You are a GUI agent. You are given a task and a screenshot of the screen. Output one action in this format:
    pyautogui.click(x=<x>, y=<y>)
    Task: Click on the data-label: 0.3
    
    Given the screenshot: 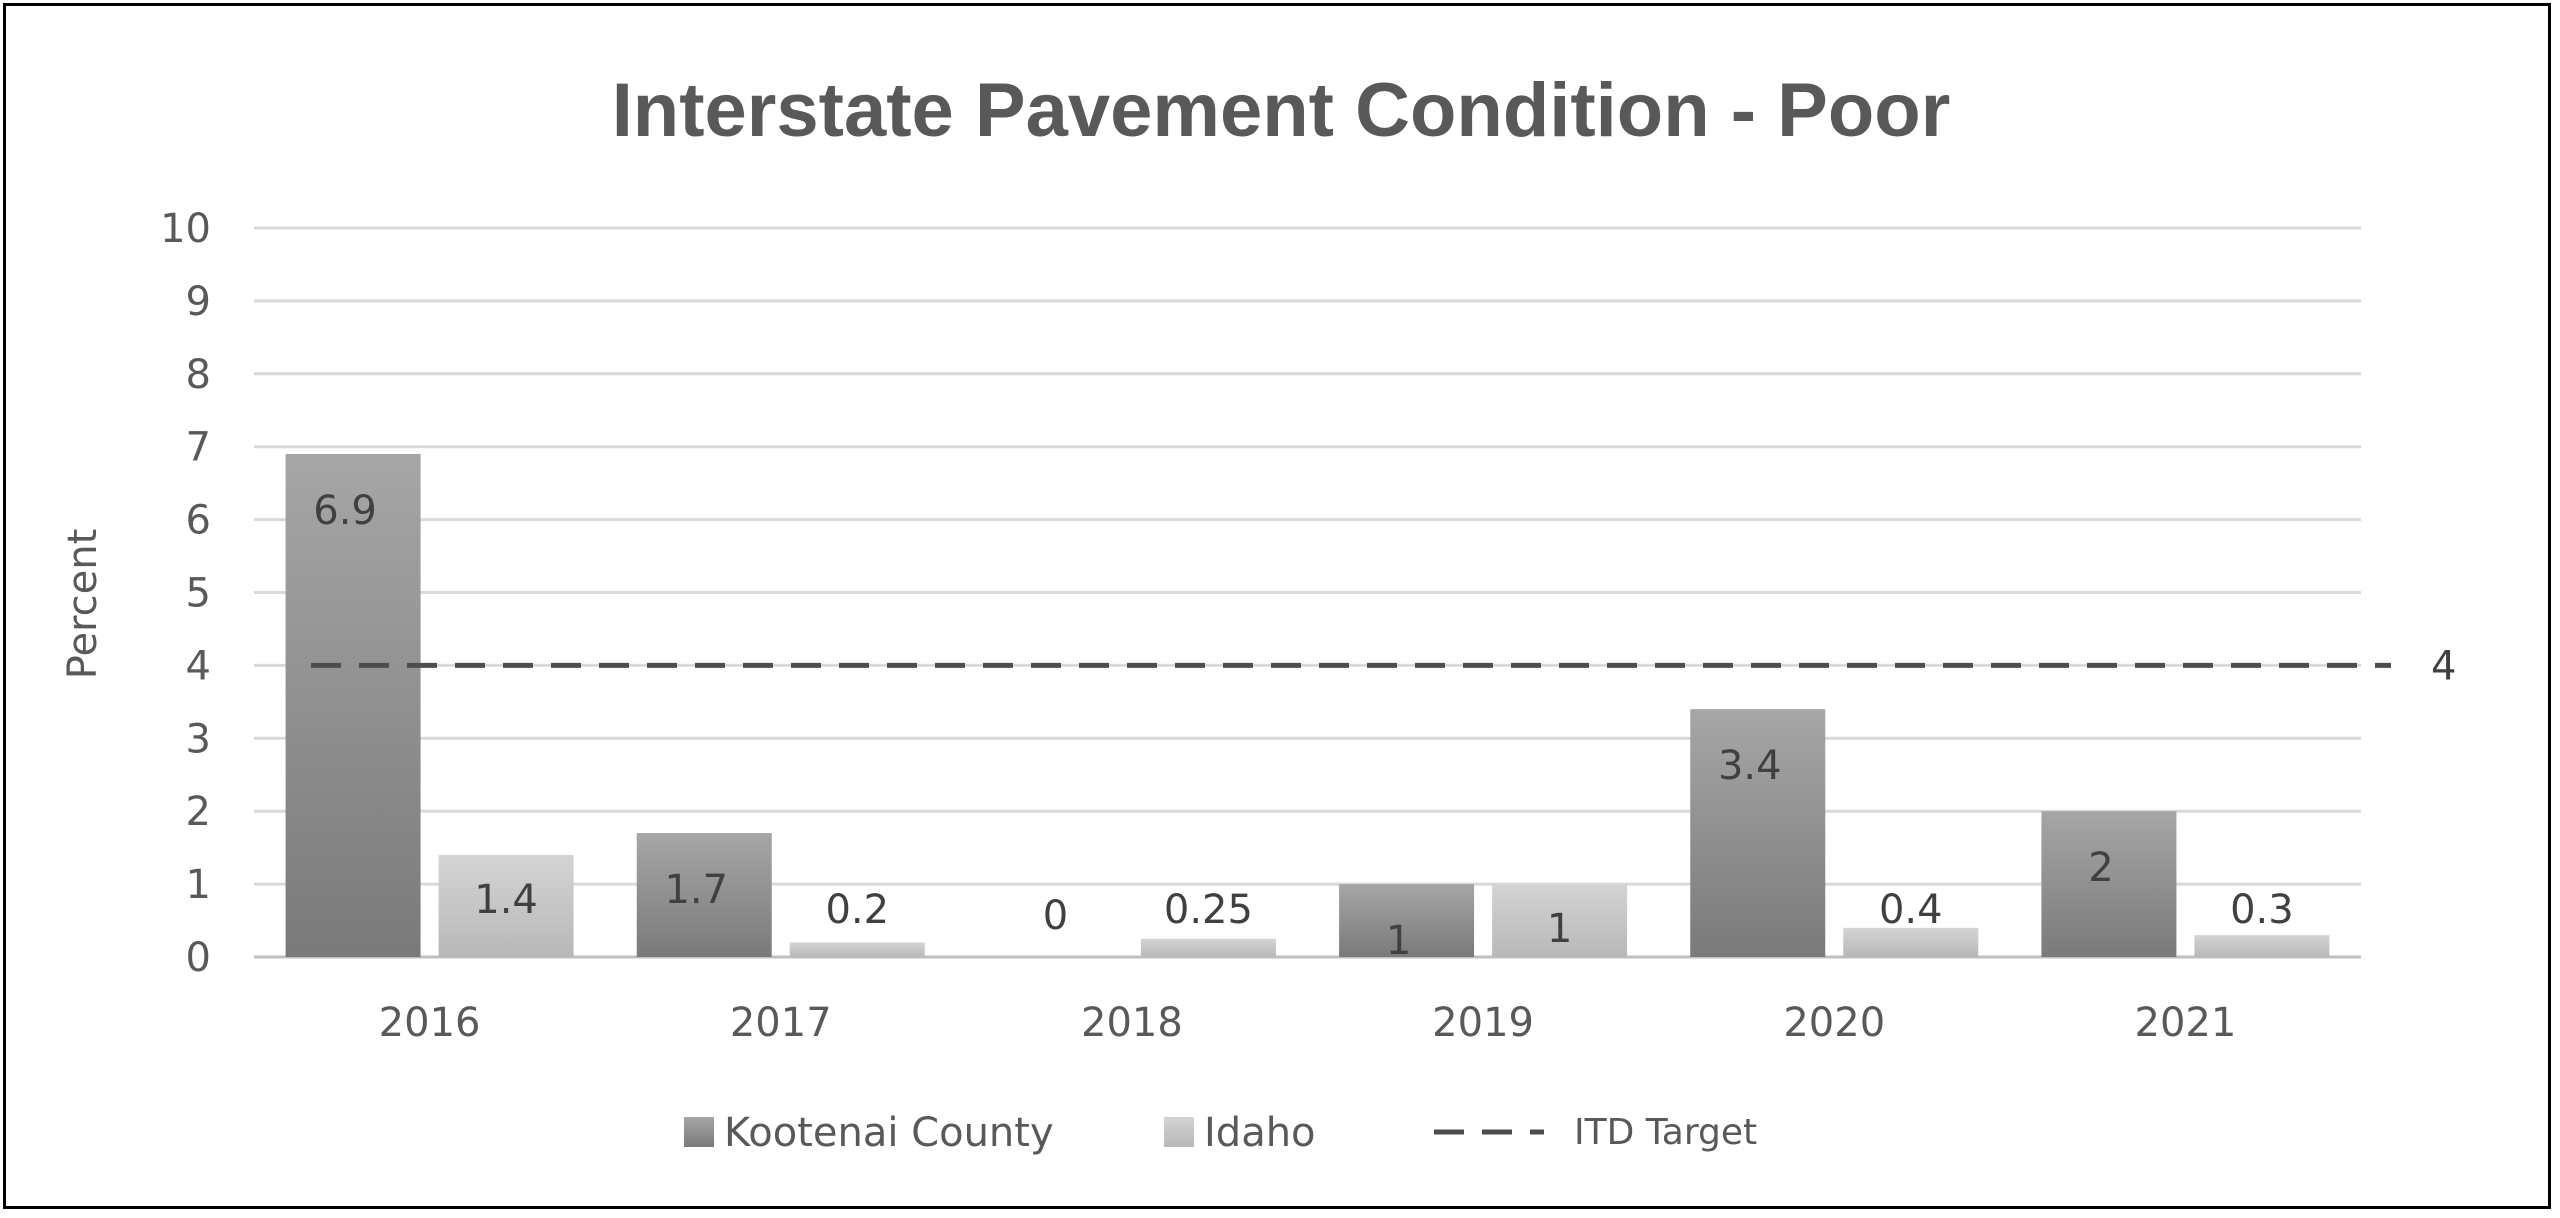 What is the action you would take?
    pyautogui.click(x=2262, y=910)
    